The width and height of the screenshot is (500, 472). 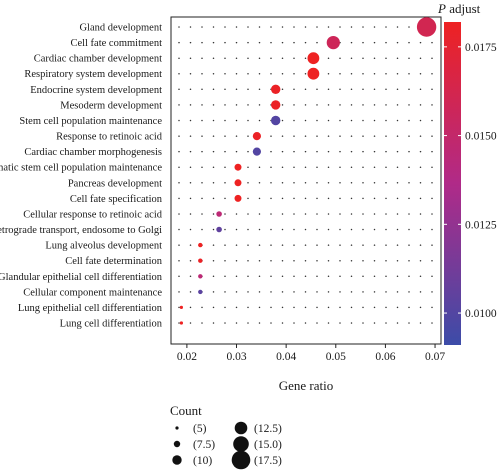 I want to click on size-legend-label: (17.5), so click(x=268, y=461).